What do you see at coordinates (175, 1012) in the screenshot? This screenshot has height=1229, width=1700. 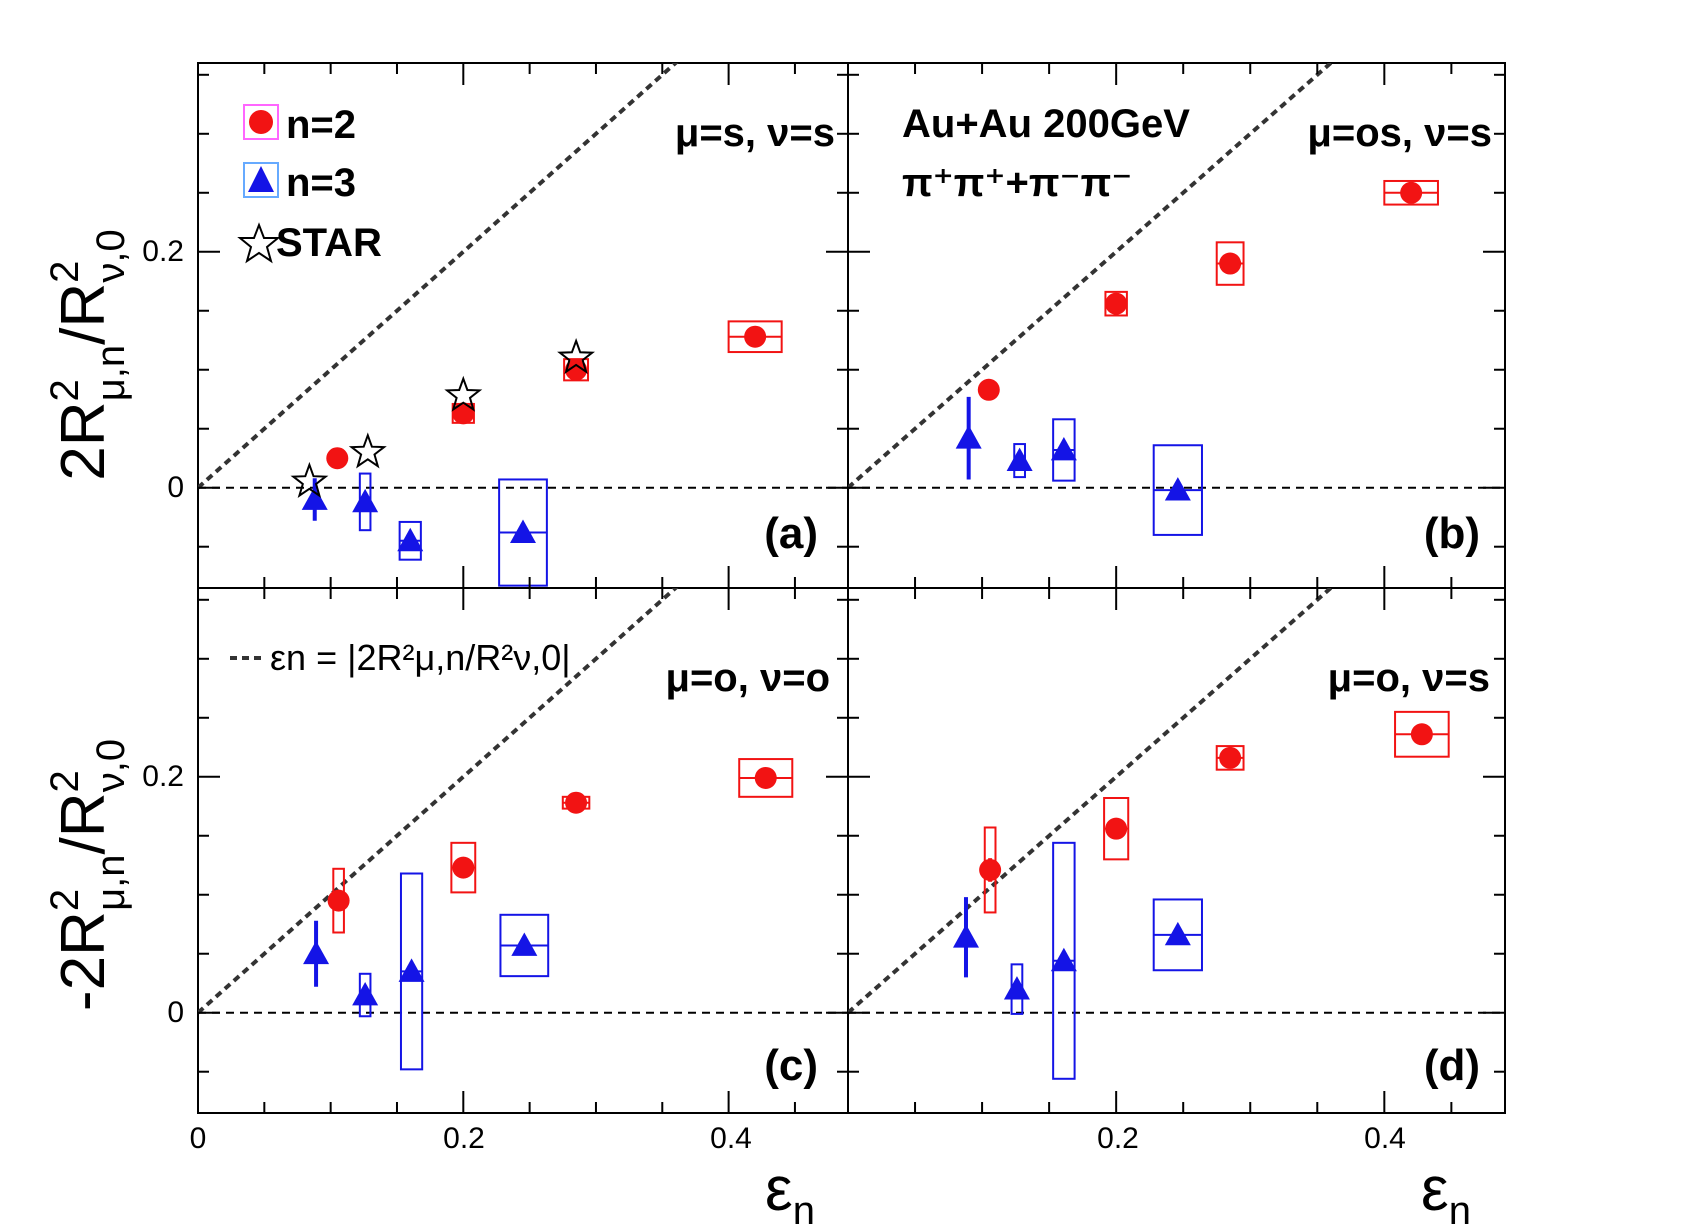 I see `y-tick-label-bottom-0: 0` at bounding box center [175, 1012].